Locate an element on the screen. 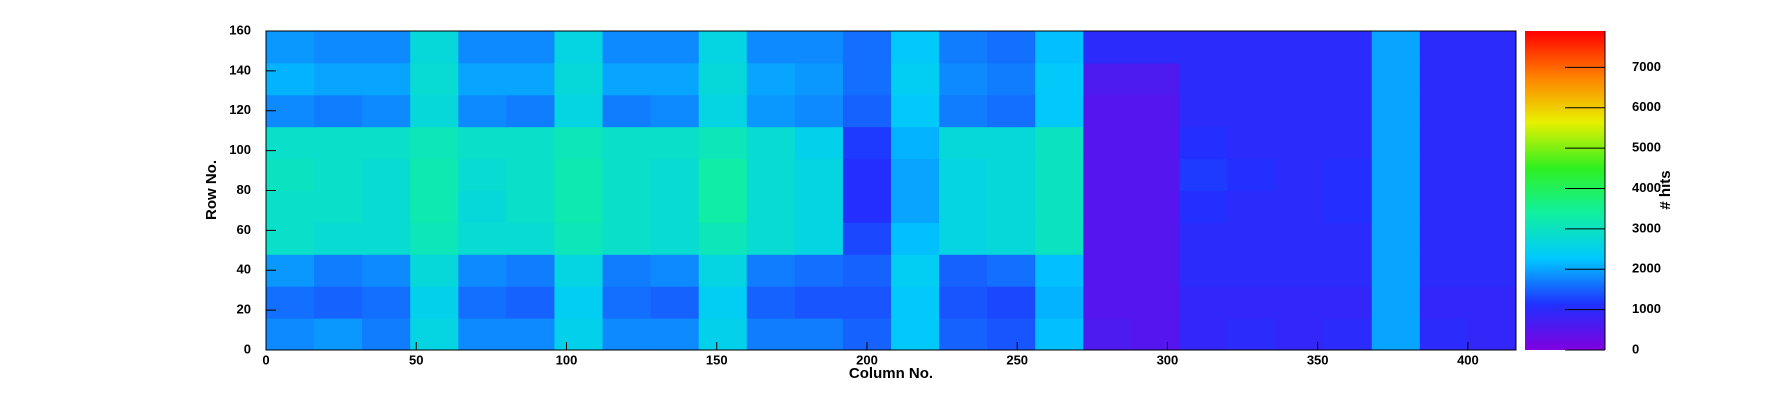 The height and width of the screenshot is (412, 1784). colorbar-tick-label: 4000 is located at coordinates (1646, 187).